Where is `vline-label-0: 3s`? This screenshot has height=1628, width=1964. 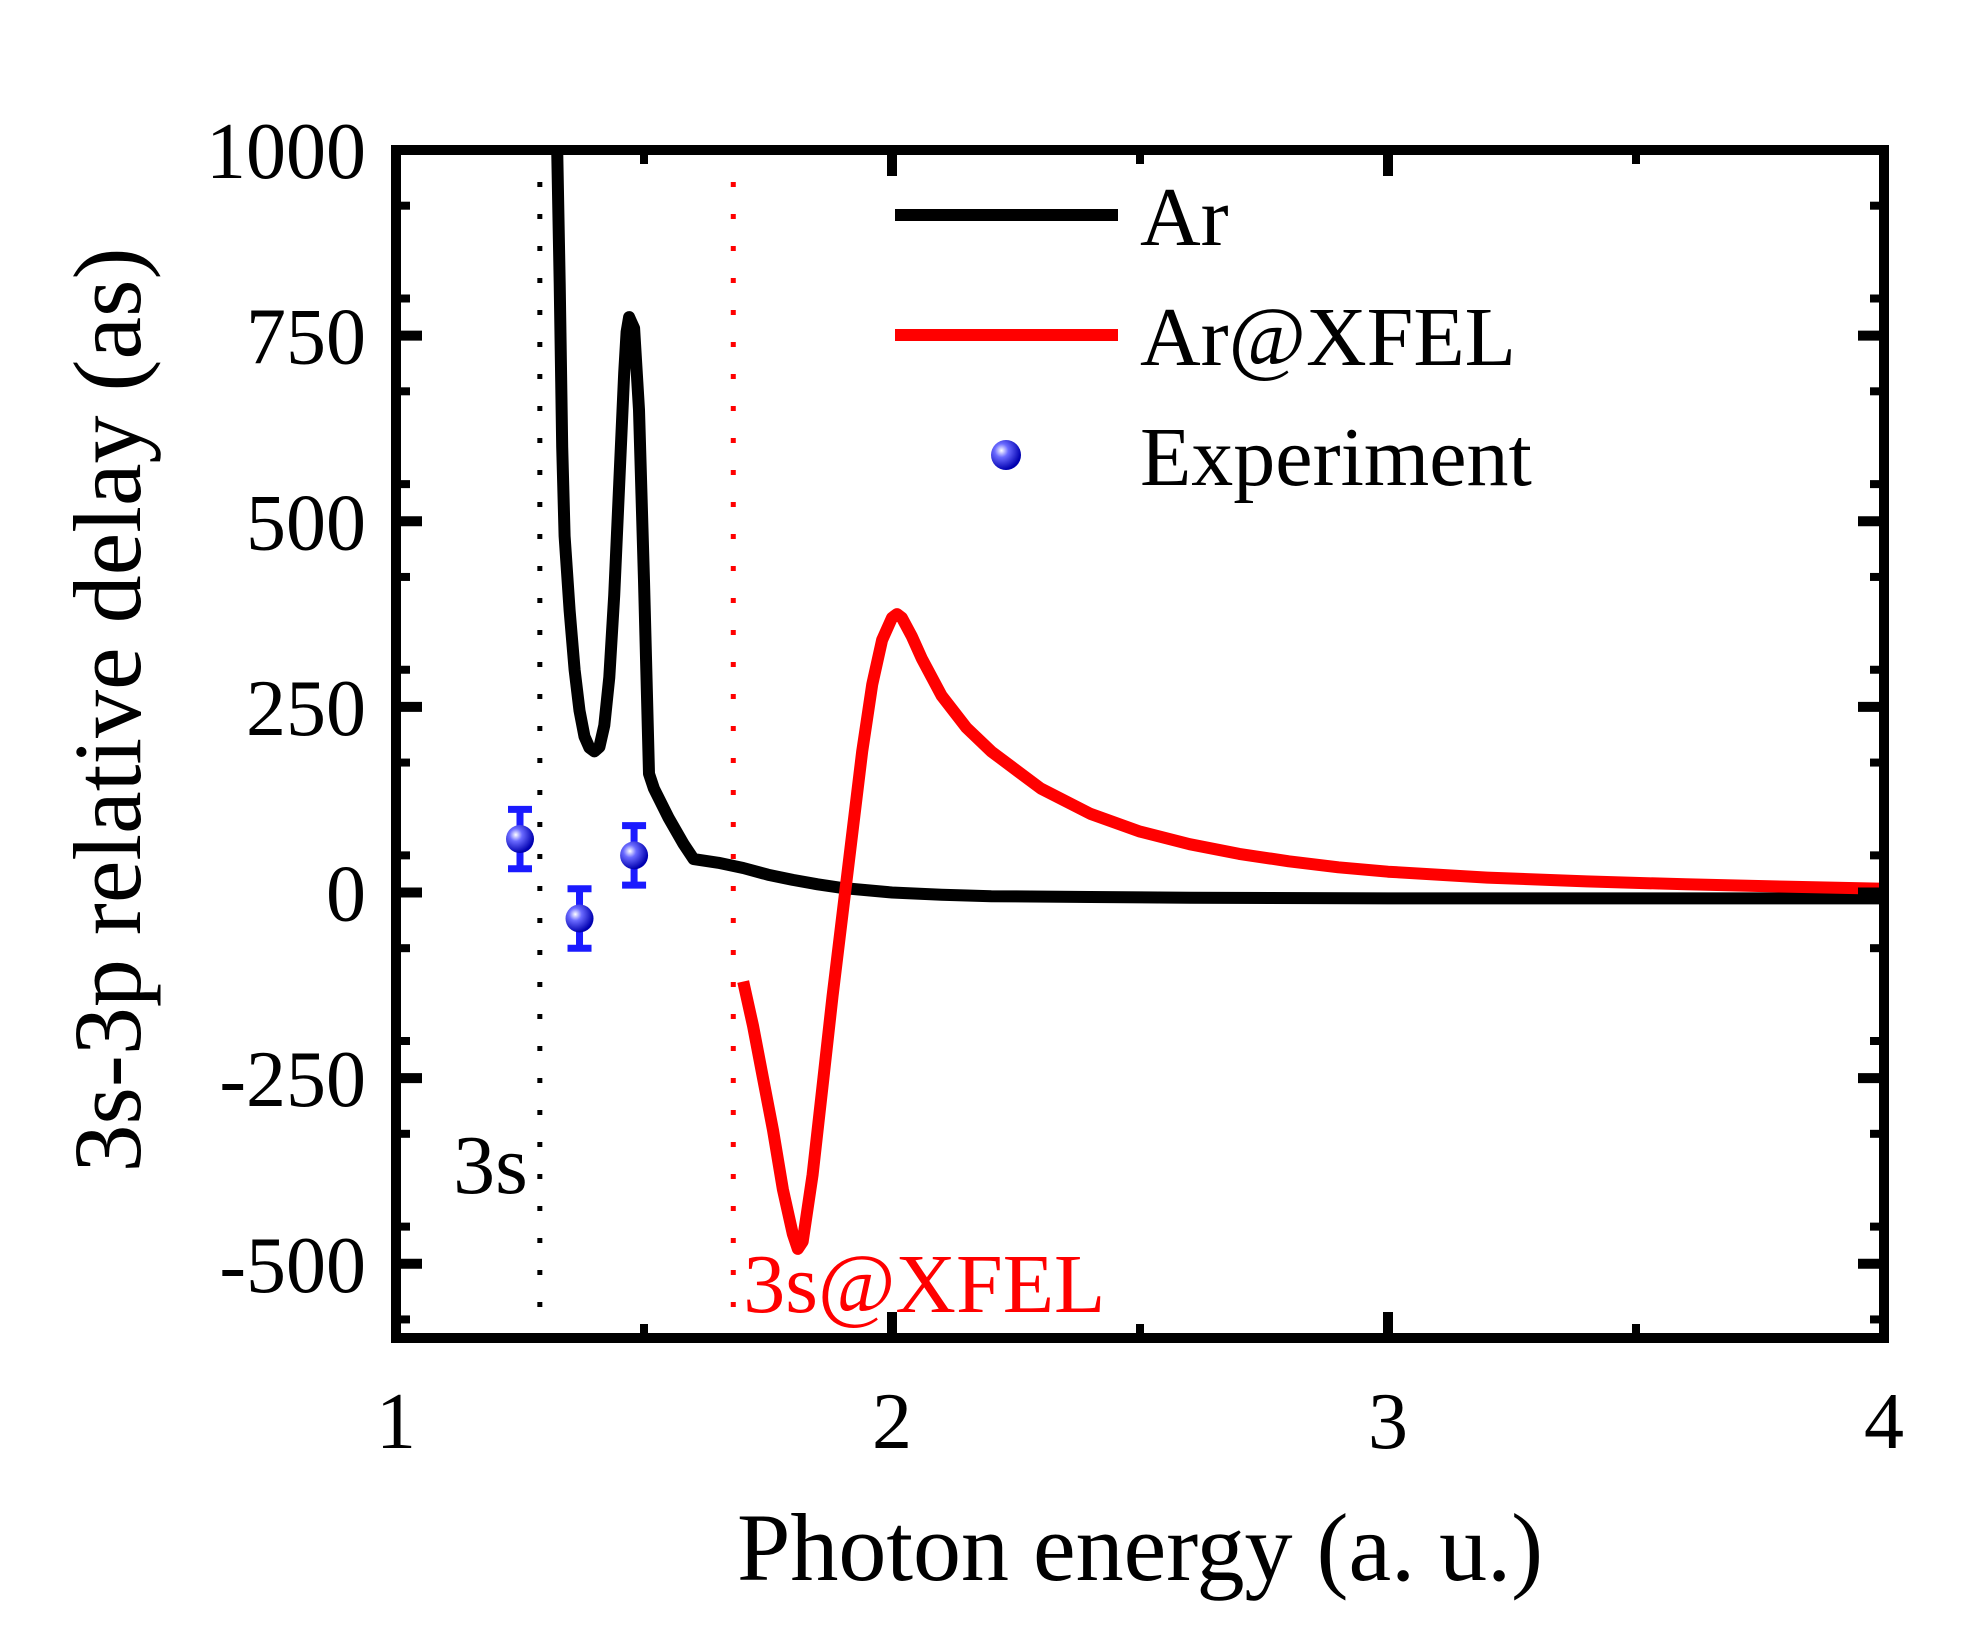 vline-label-0: 3s is located at coordinates (490, 1165).